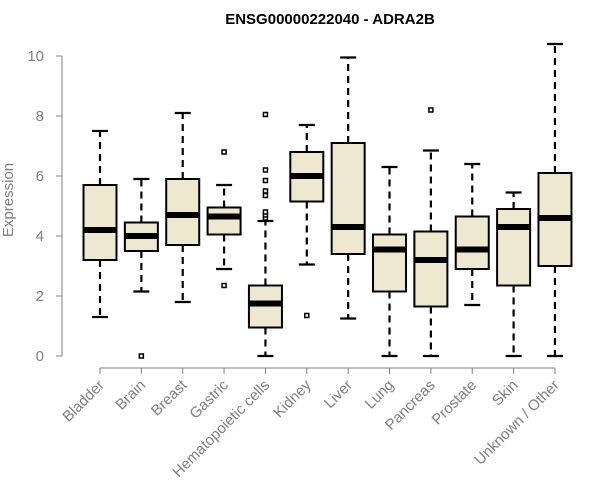 This screenshot has height=500, width=600. What do you see at coordinates (455, 403) in the screenshot?
I see `x-tick-label: Prostate` at bounding box center [455, 403].